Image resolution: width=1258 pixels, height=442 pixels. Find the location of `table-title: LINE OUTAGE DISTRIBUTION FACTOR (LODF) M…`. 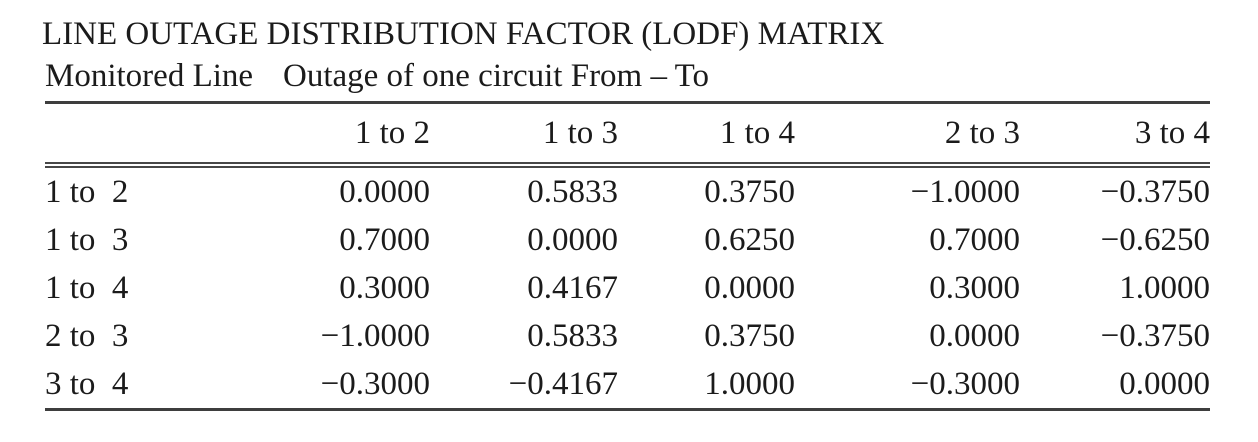

table-title: LINE OUTAGE DISTRIBUTION FACTOR (LODF) M… is located at coordinates (463, 34).